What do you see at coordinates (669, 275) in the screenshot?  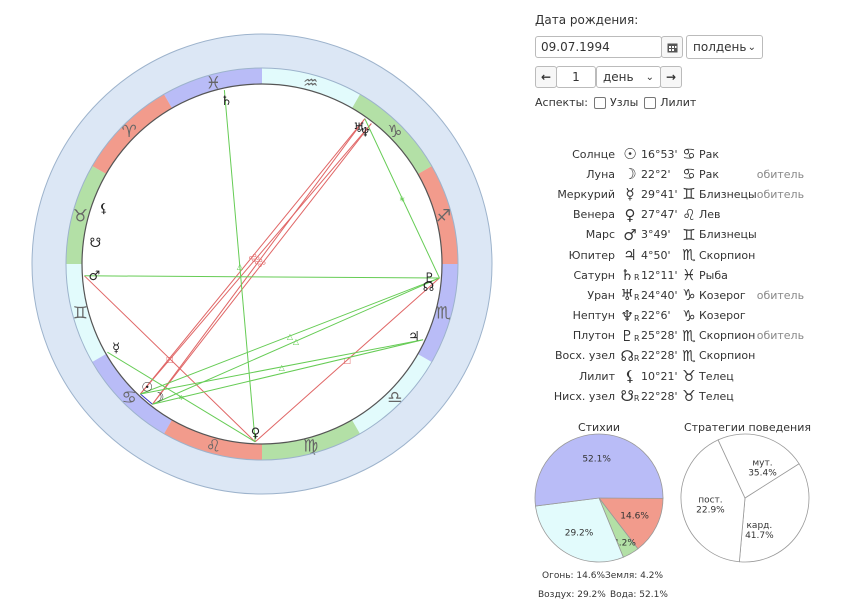 I see `planet-row: Сатурн ♄R 12°11' ♓ Рыба` at bounding box center [669, 275].